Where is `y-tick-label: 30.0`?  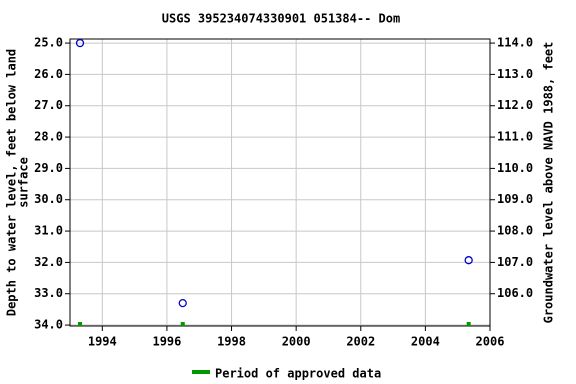 y-tick-label: 30.0 is located at coordinates (48, 199).